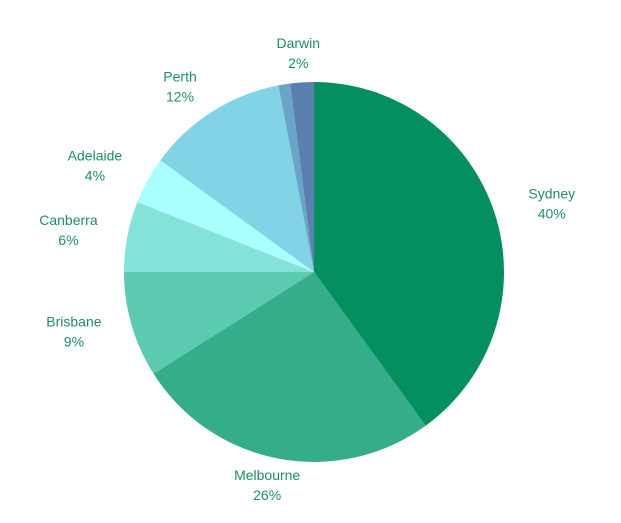 The image size is (621, 523). Describe the element at coordinates (180, 97) in the screenshot. I see `slice-value-label: 12%` at that location.